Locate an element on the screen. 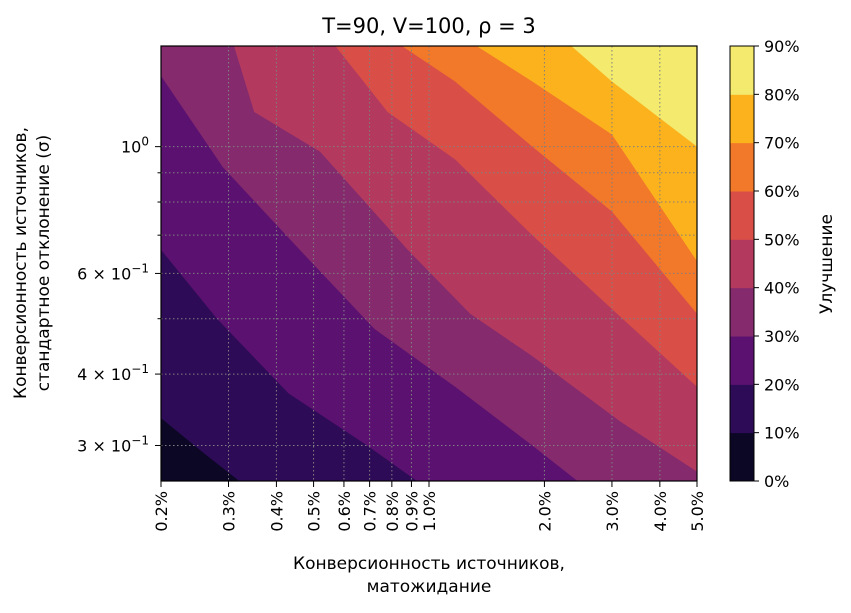  x-axis-label-line-1: Конверсионность источников, is located at coordinates (429, 564).